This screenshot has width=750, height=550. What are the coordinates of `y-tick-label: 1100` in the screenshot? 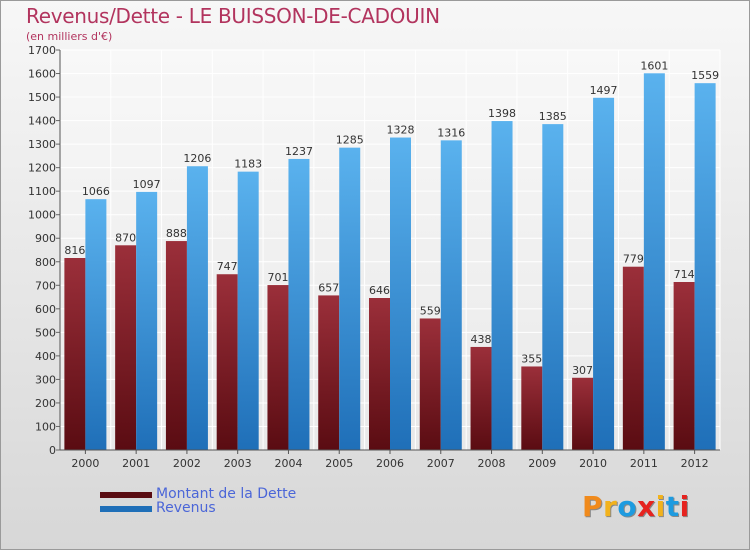 It's located at (42, 191).